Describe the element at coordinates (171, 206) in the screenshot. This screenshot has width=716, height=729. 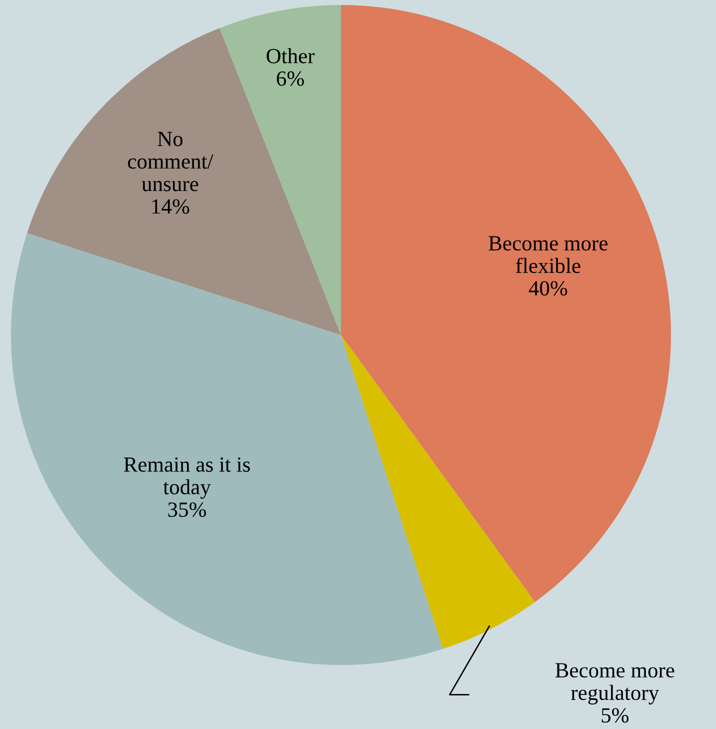
I see `data-label: 14%` at that location.